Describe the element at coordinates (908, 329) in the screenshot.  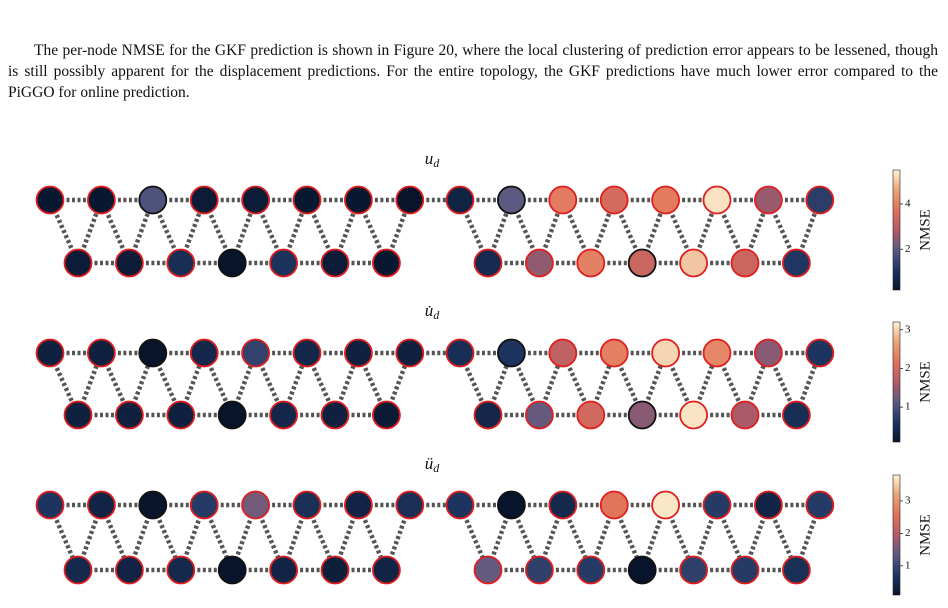
I see `colorbar-tick-label: 3` at that location.